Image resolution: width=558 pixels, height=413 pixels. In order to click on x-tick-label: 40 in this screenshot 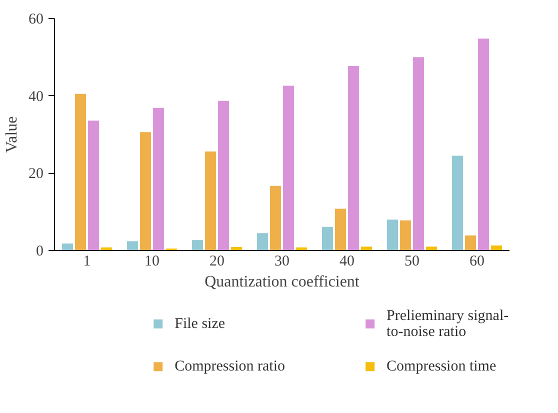, I will do `click(347, 262)`.